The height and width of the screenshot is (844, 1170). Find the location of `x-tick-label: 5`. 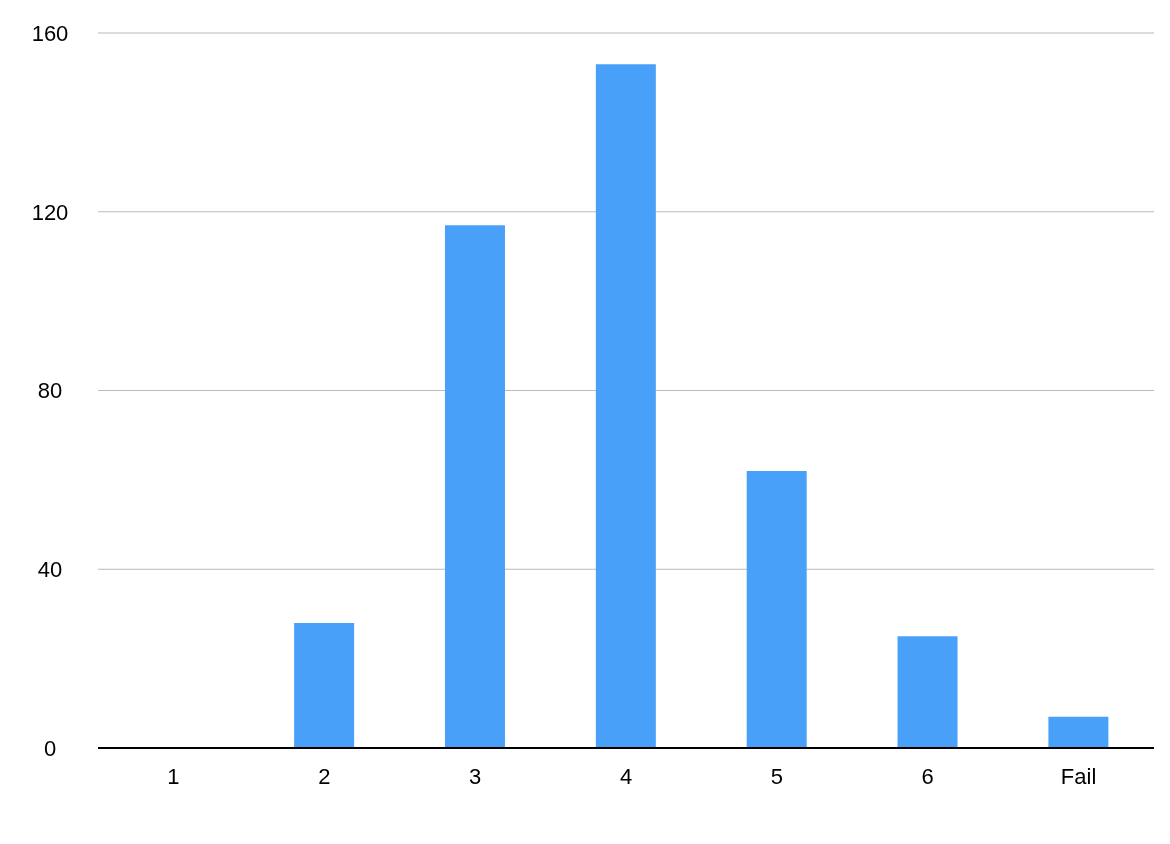

x-tick-label: 5 is located at coordinates (776, 776).